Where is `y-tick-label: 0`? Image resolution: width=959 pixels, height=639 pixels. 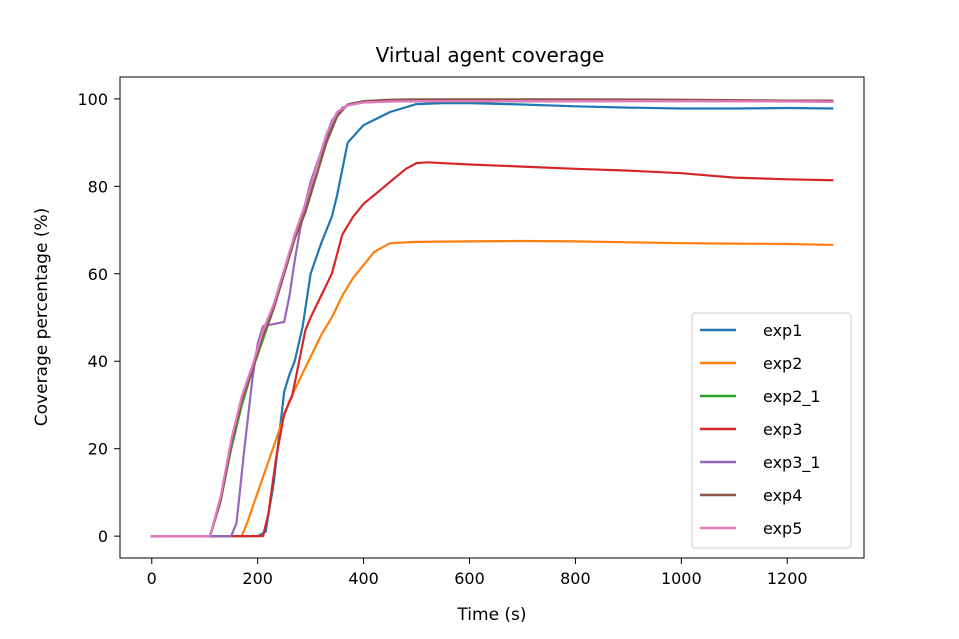
y-tick-label: 0 is located at coordinates (103, 536).